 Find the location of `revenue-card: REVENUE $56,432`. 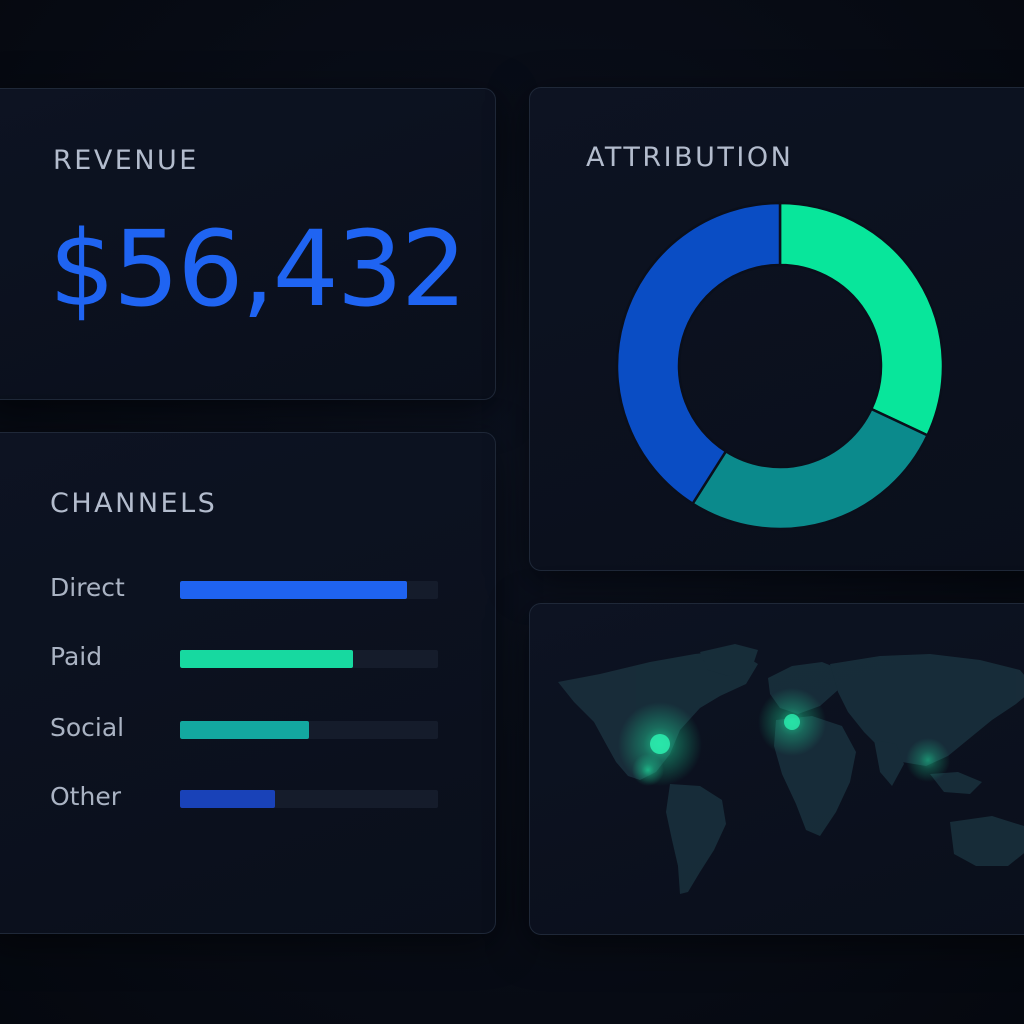

revenue-card: REVENUE $56,432 is located at coordinates (248, 244).